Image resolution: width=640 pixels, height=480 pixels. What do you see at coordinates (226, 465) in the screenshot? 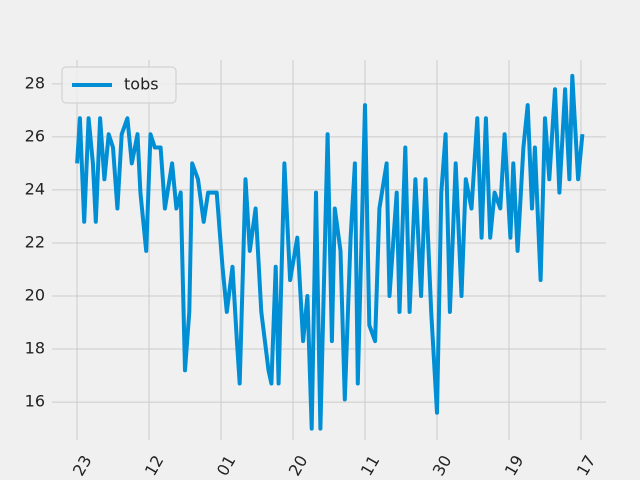
I see `x-tick-label: 01` at bounding box center [226, 465].